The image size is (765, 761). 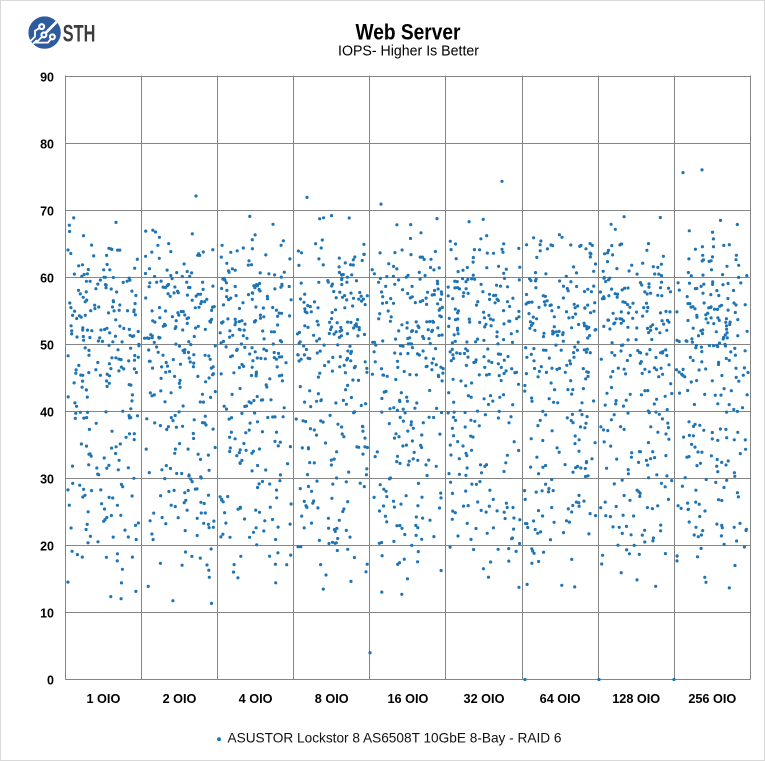 I want to click on svg-text: 8 OIO, so click(x=332, y=699).